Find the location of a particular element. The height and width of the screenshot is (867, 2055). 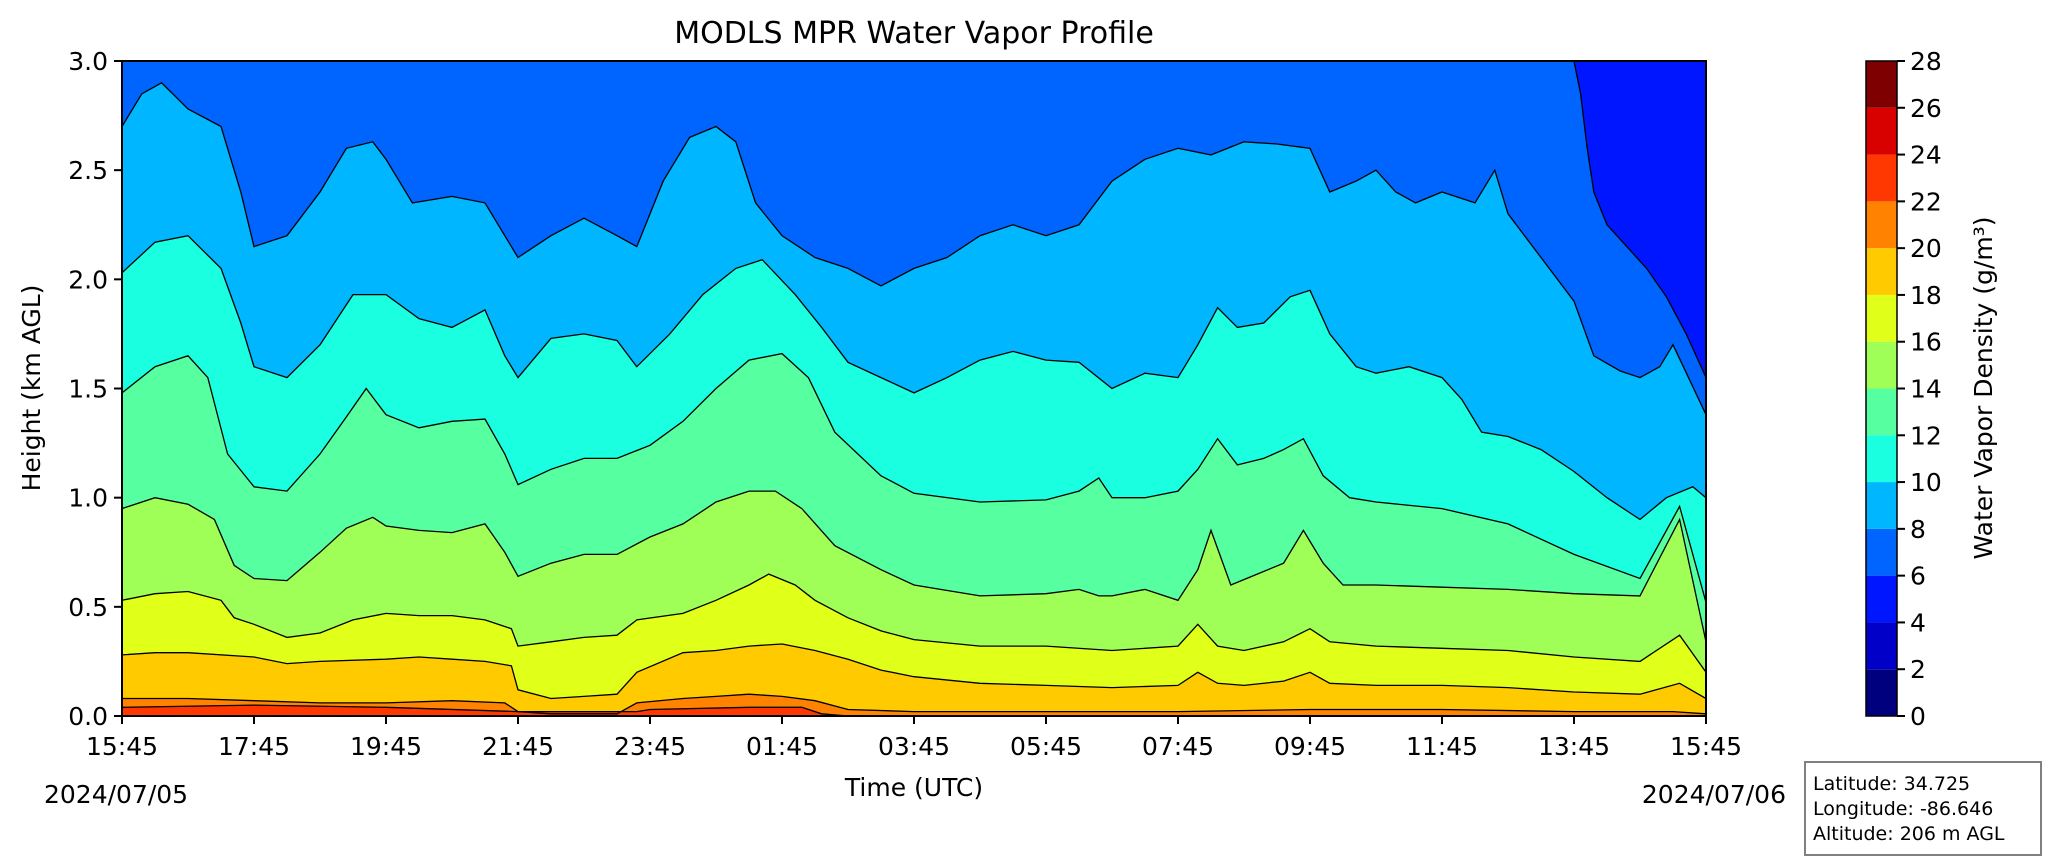

x-tick-label: 09:45 is located at coordinates (1310, 746).